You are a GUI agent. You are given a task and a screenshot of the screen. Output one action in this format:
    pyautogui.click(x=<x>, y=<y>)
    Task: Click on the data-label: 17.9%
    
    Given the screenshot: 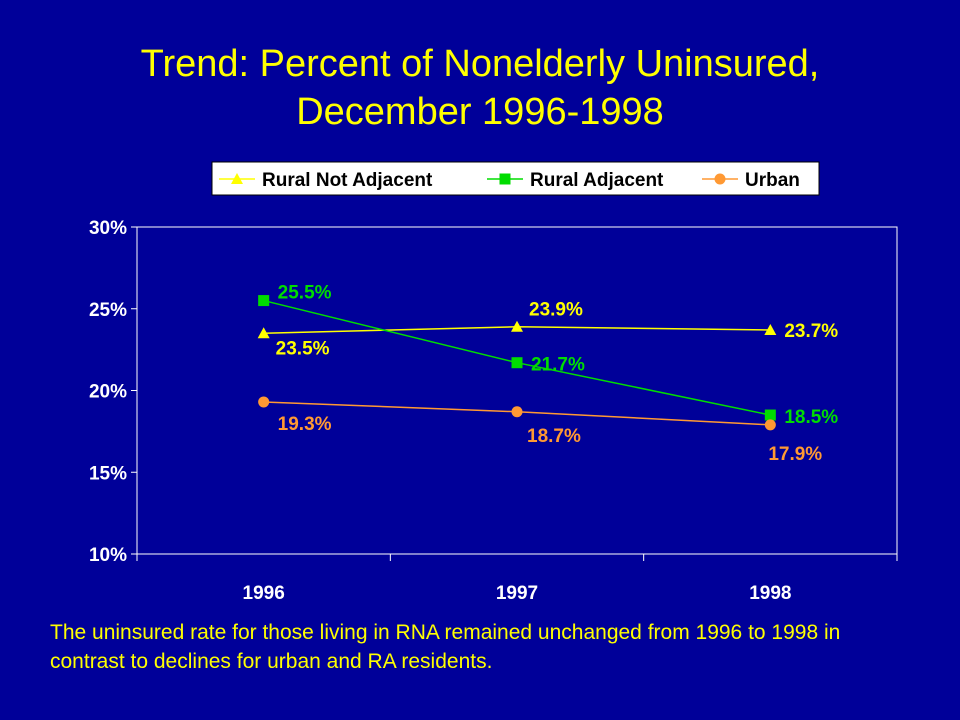 What is the action you would take?
    pyautogui.click(x=795, y=454)
    